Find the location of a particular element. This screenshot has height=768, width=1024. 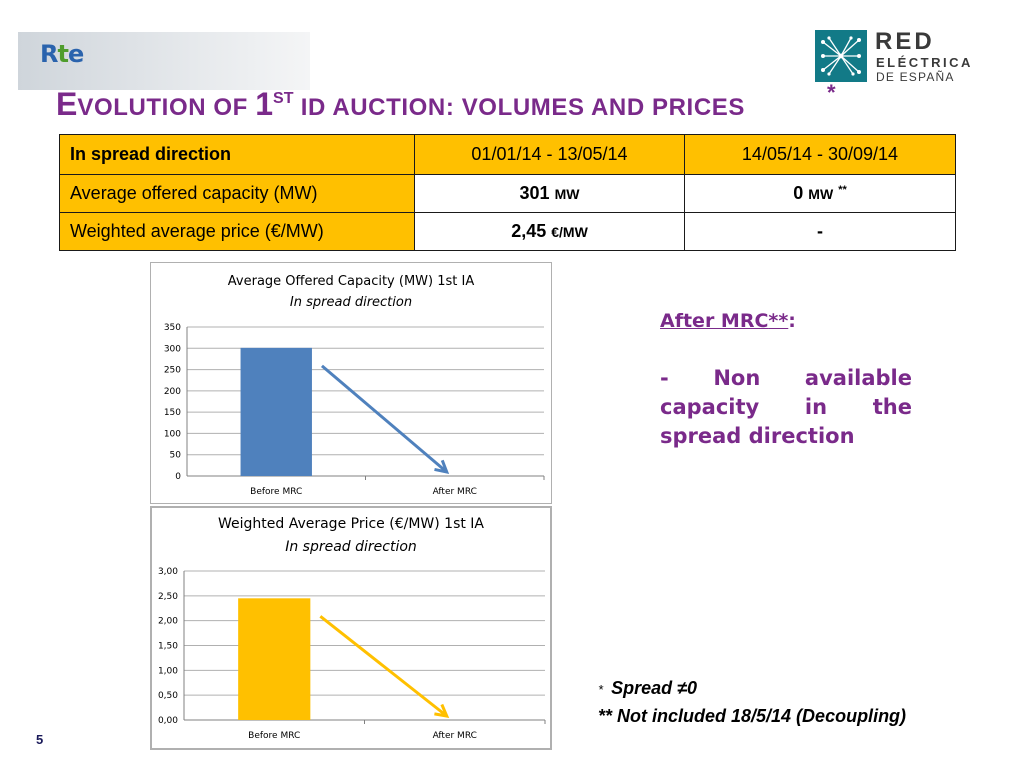

page-number: 5 is located at coordinates (40, 739).